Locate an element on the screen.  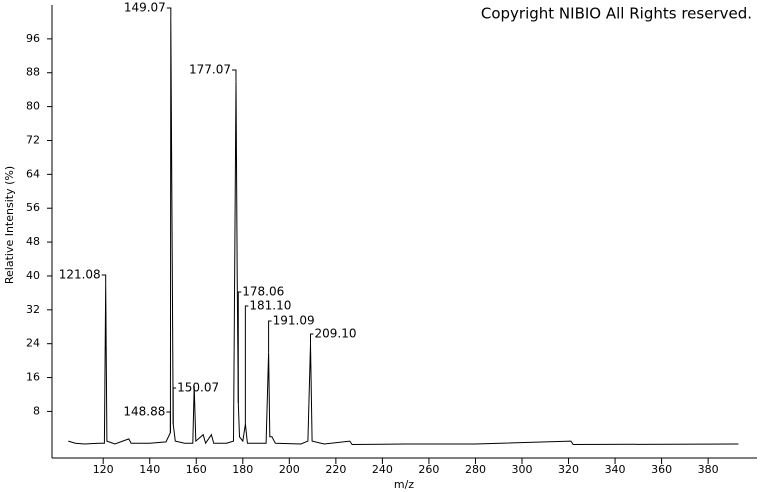
x-axis-label: m/z is located at coordinates (404, 484).